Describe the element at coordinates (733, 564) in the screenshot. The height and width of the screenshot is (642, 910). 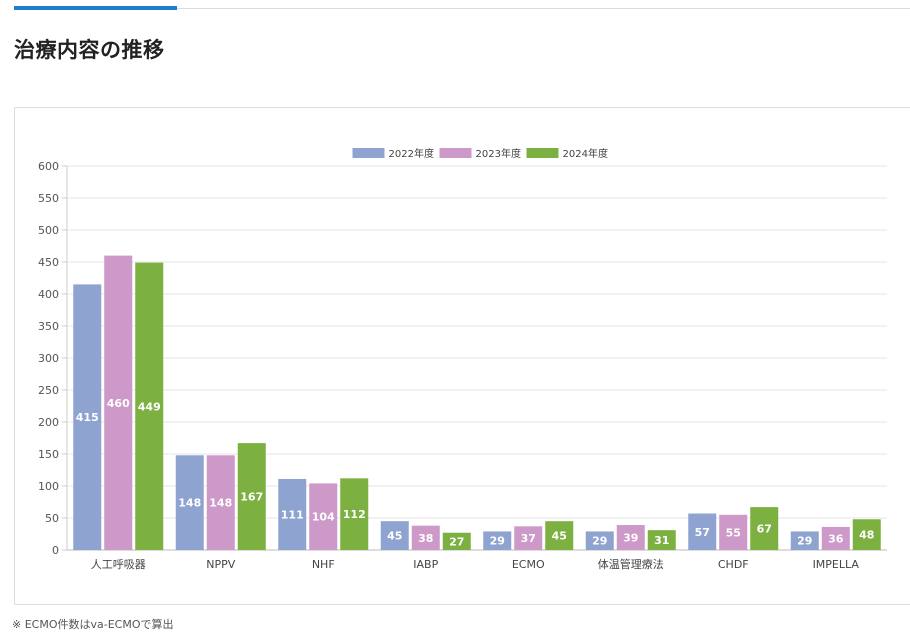
I see `x-tick-label: CHDF` at that location.